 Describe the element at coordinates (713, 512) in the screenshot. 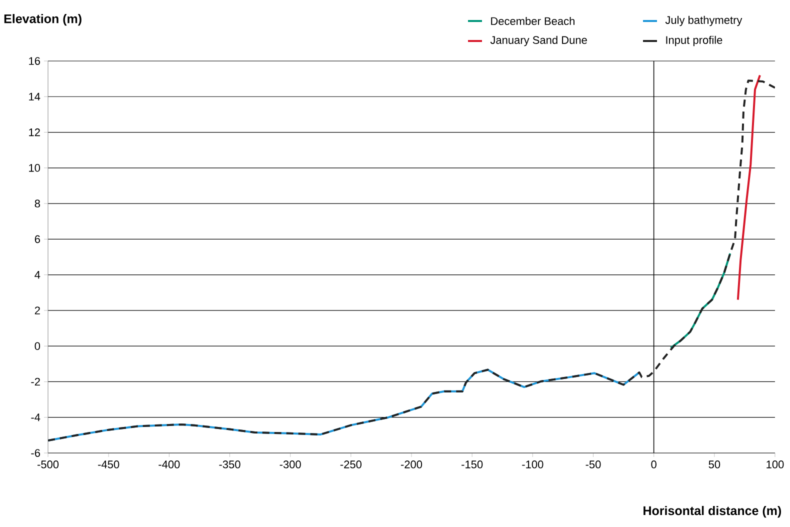

I see `x-axis-title: Horisontal distance (m)` at that location.